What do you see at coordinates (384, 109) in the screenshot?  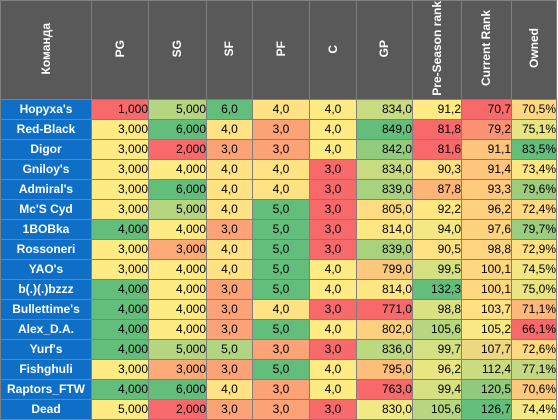 I see `stat-cell: 834,0` at bounding box center [384, 109].